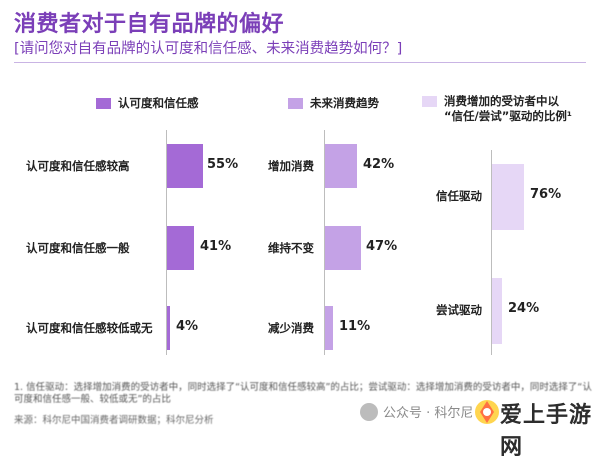  I want to click on watermark-social: 公众号 · 科尔尼, so click(416, 411).